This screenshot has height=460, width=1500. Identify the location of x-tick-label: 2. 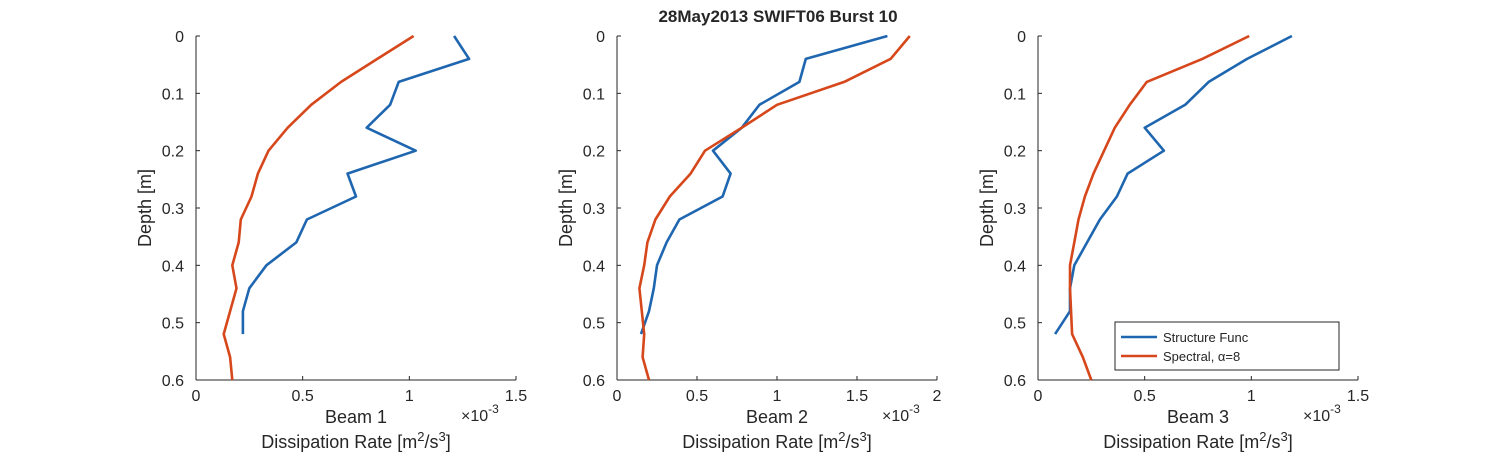
(937, 396).